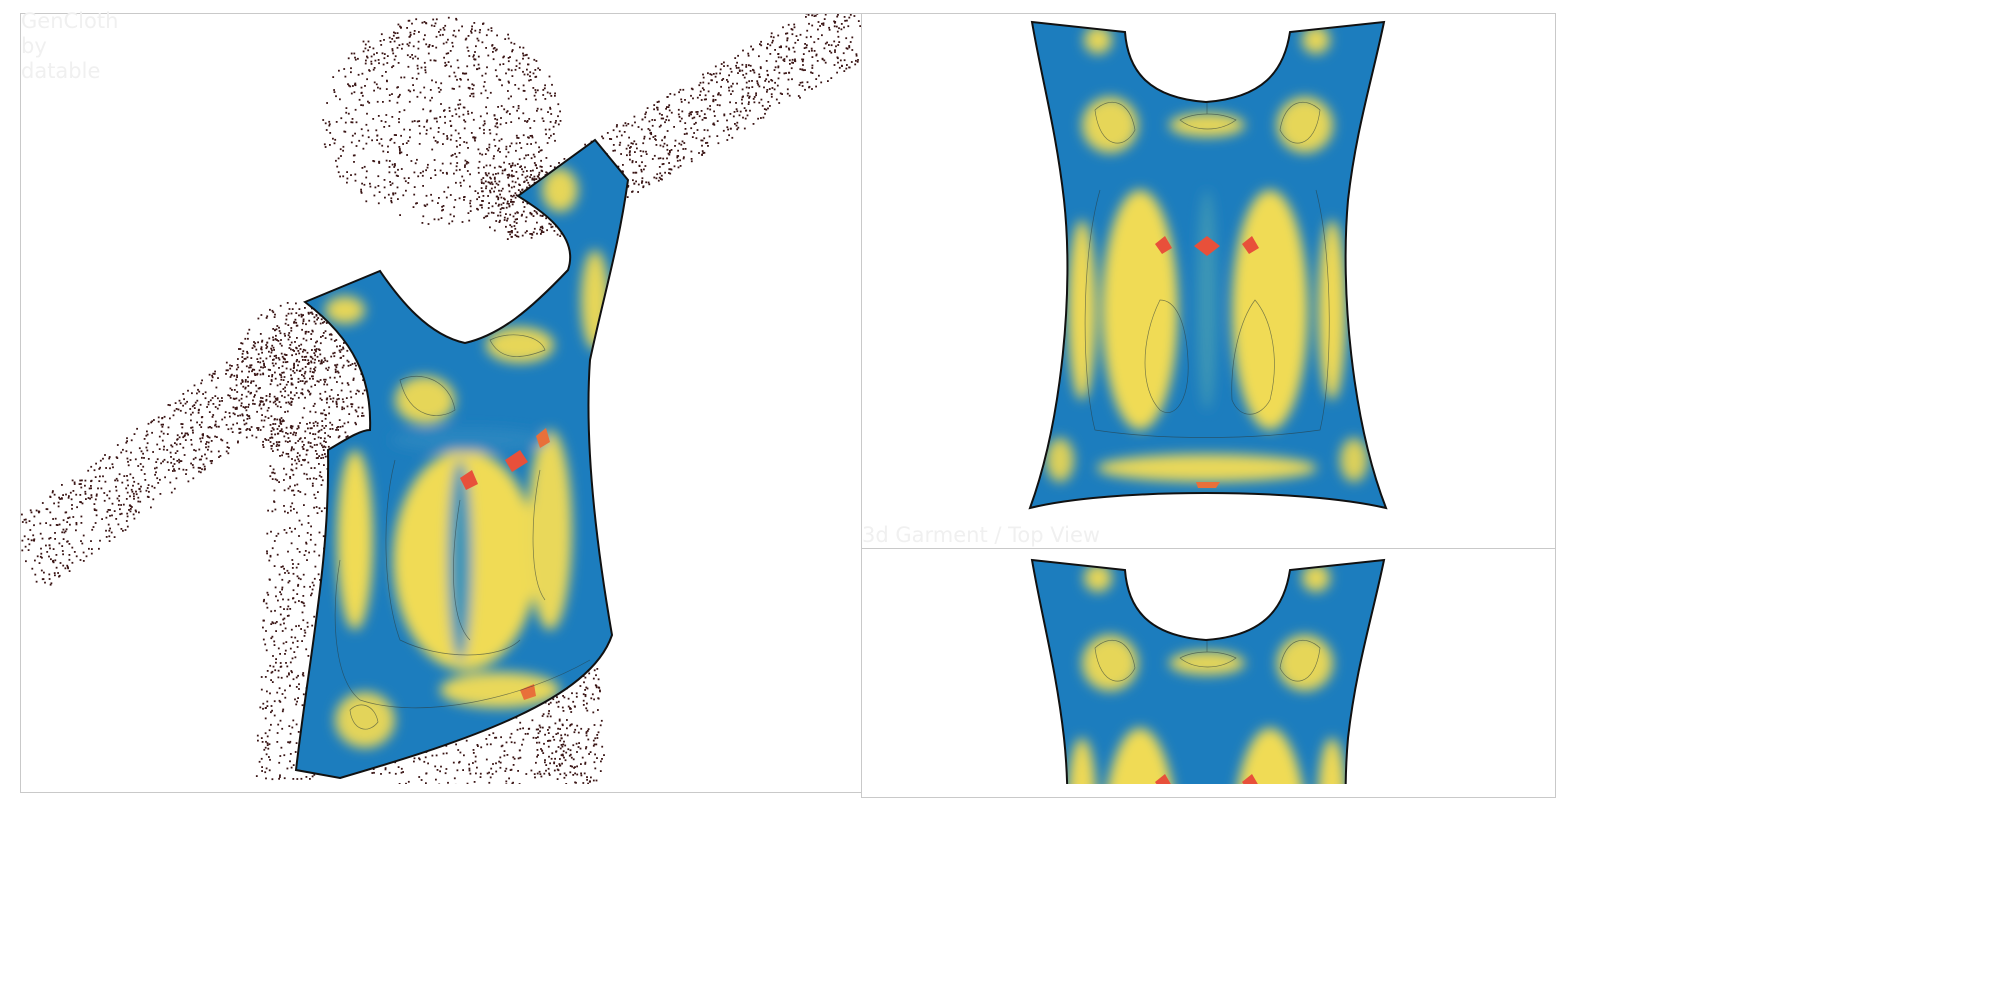 Image resolution: width=2000 pixels, height=1000 pixels. Describe the element at coordinates (462, 459) in the screenshot. I see `main-garment-heatmap` at that location.